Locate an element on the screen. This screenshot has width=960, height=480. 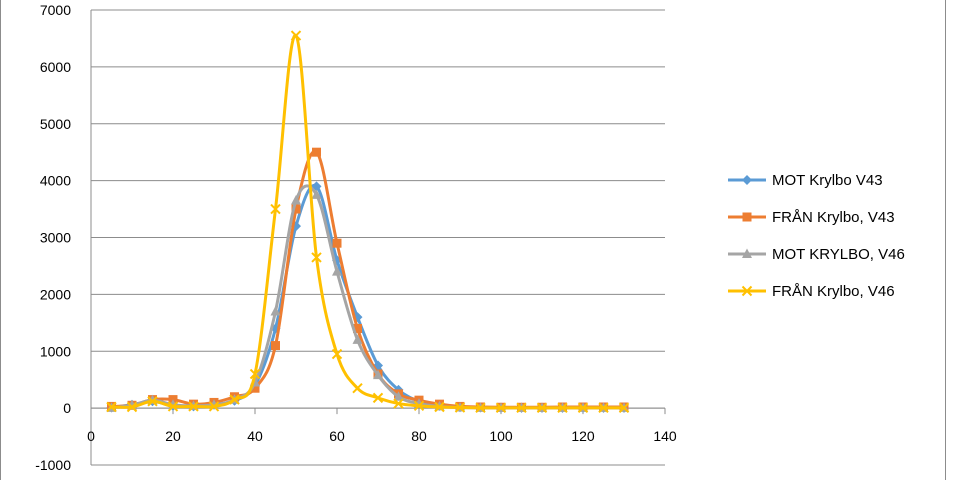
legend-label: MOT KRYLBO, V46 is located at coordinates (838, 254).